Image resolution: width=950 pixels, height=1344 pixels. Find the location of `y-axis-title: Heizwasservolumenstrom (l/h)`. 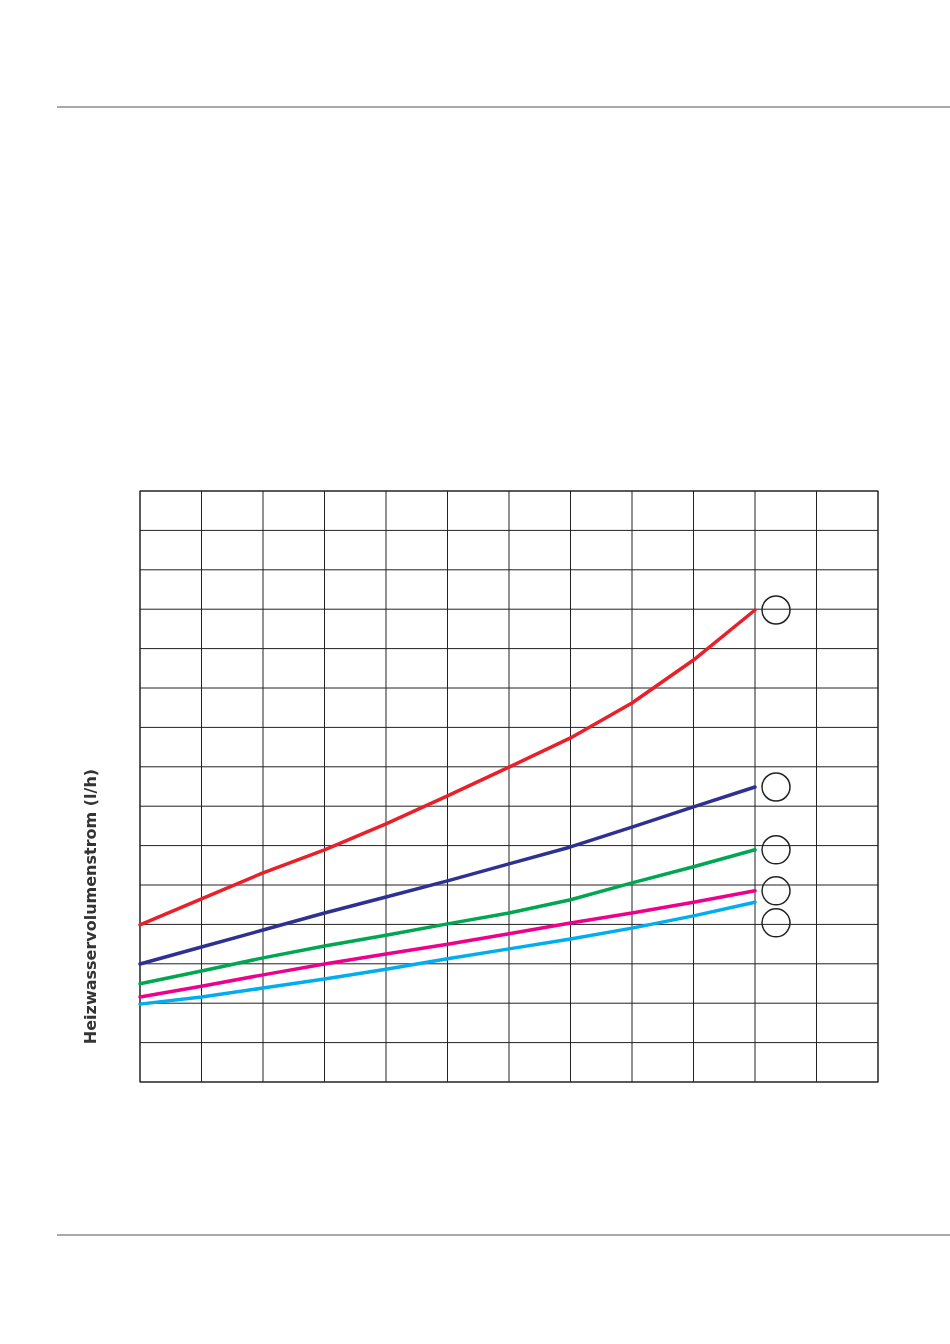

y-axis-title: Heizwasservolumenstrom (l/h) is located at coordinates (90, 906).